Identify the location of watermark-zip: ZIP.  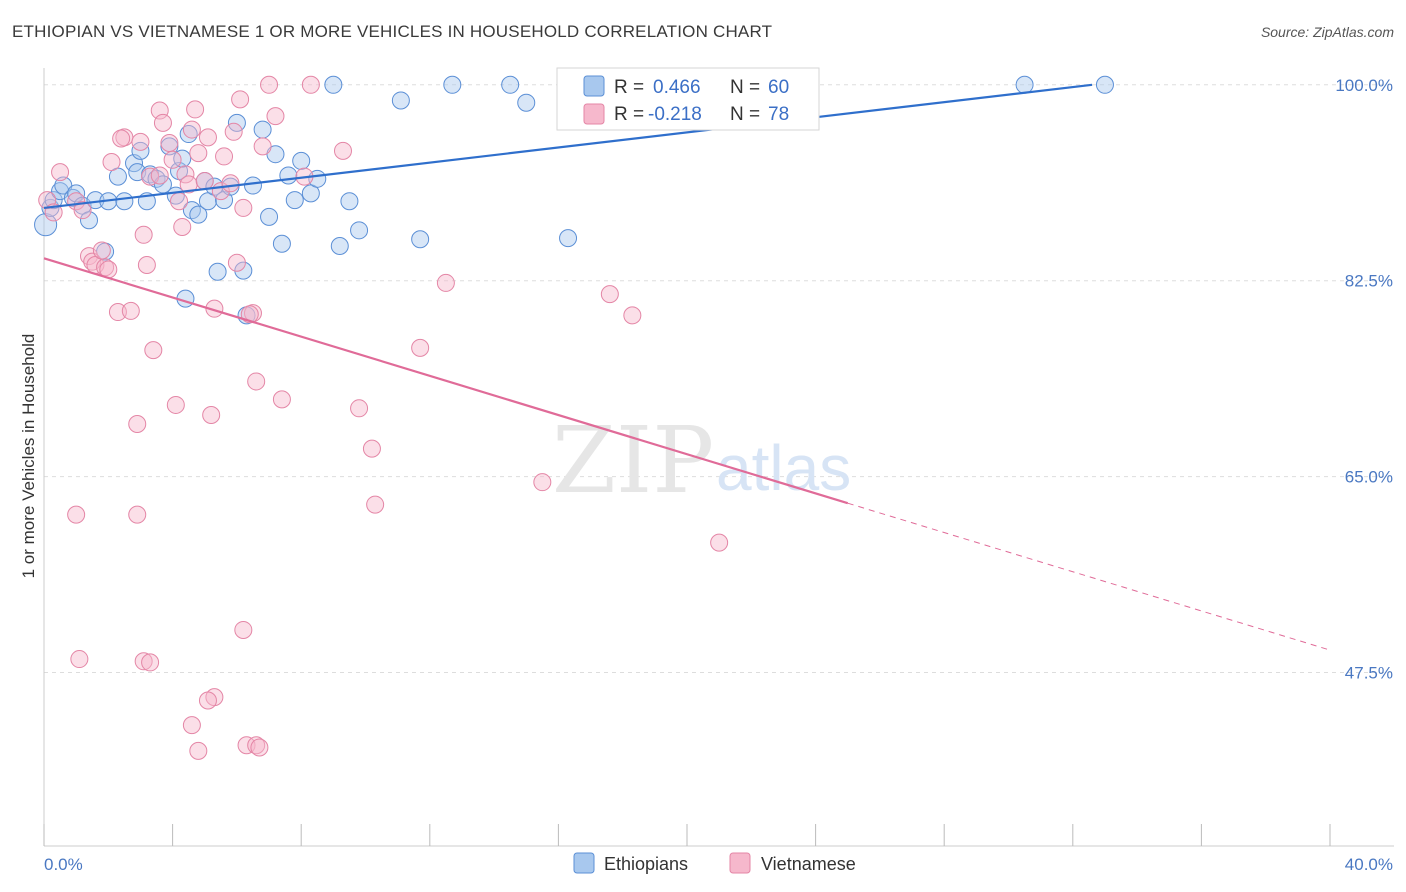
(633, 460).